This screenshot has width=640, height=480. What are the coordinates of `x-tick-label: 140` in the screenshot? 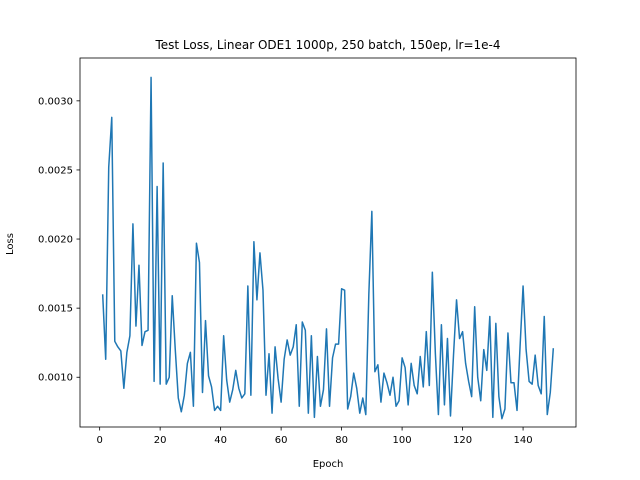 It's located at (523, 440).